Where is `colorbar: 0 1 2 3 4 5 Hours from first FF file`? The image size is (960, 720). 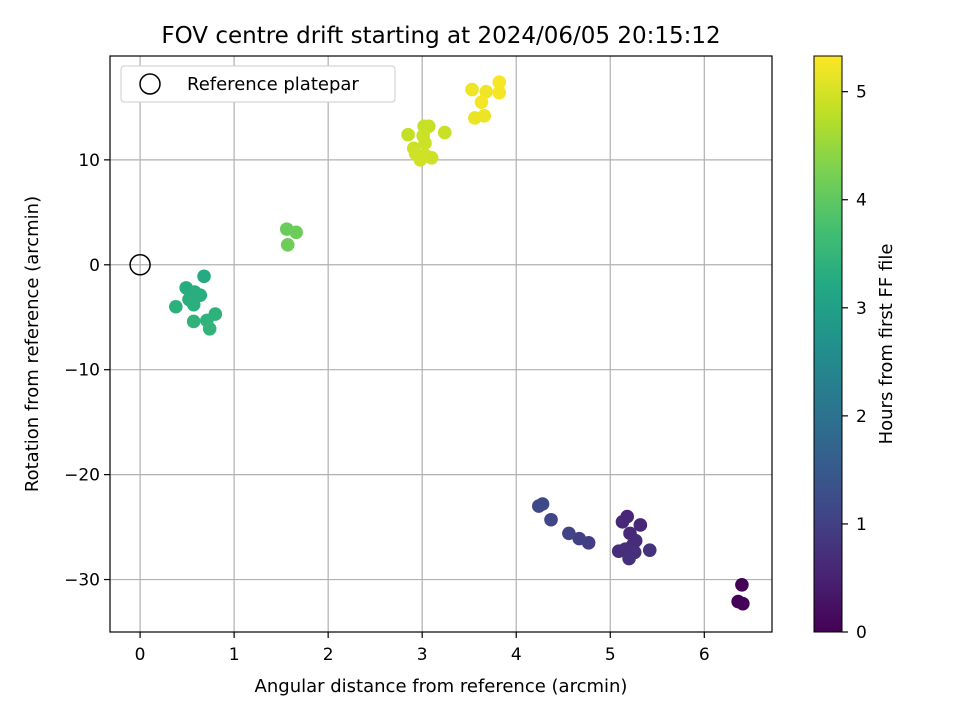
colorbar: 0 1 2 3 4 5 Hours from first FF file is located at coordinates (855, 349).